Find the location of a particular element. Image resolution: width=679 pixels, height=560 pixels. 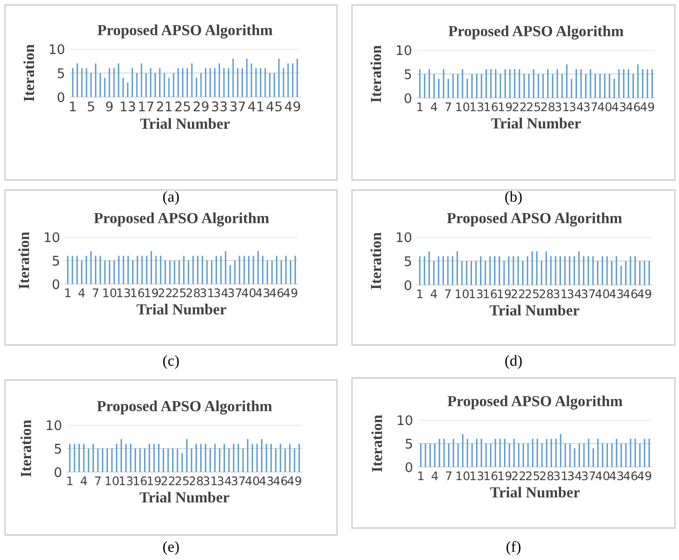

text: (d) is located at coordinates (513, 362).